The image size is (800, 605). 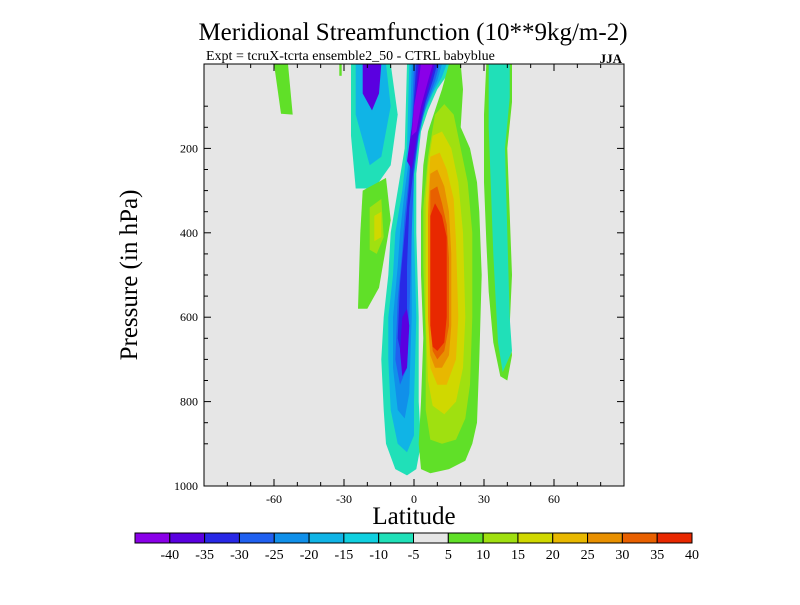 What do you see at coordinates (448, 555) in the screenshot?
I see `colorbar-label: 5` at bounding box center [448, 555].